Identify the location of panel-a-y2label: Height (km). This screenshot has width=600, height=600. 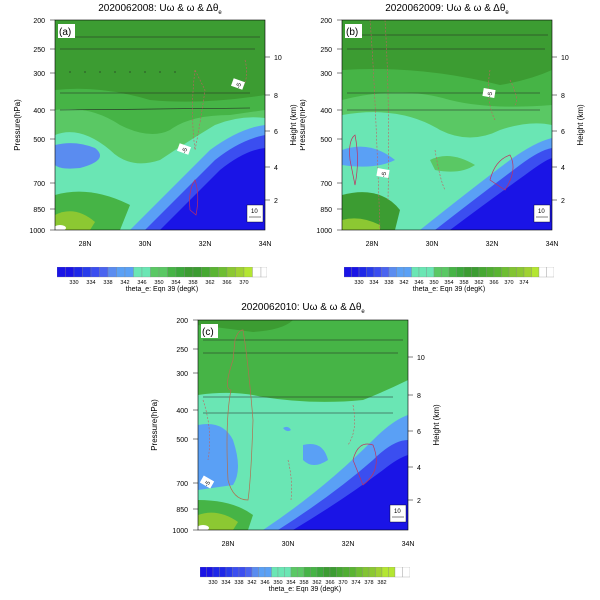
(293, 125).